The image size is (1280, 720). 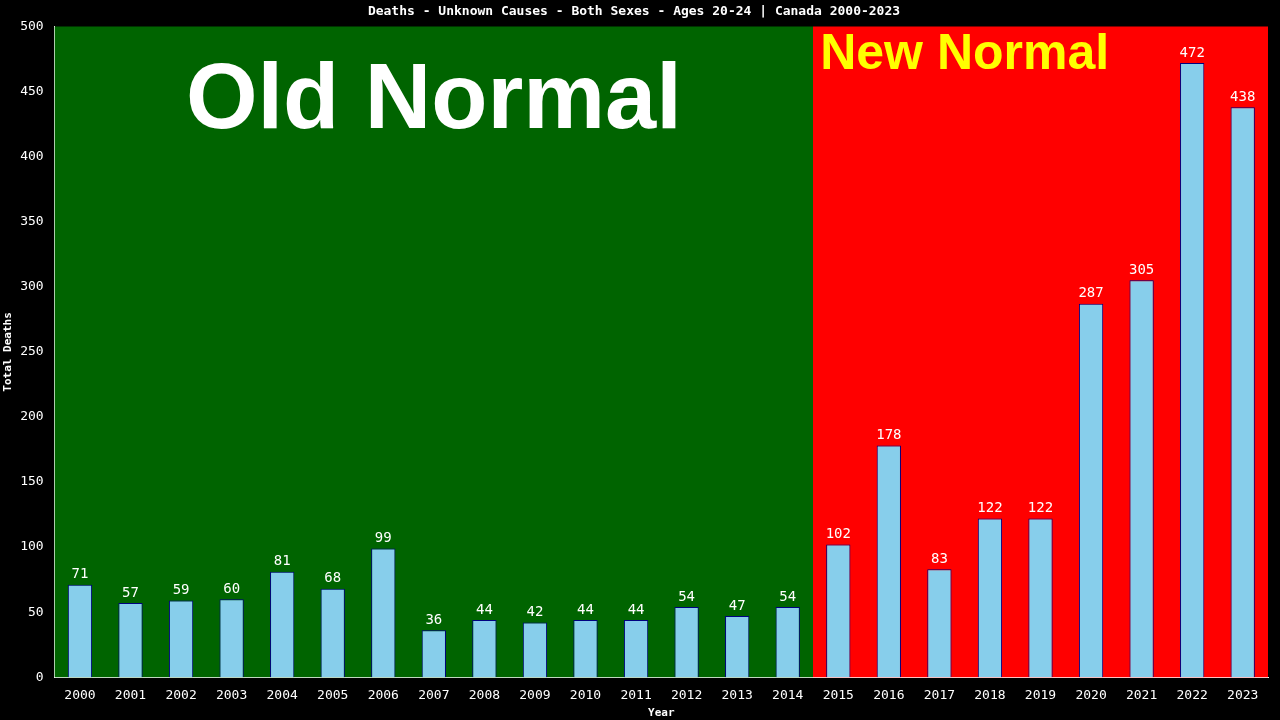 What do you see at coordinates (39, 676) in the screenshot?
I see `y-tick-label: 0` at bounding box center [39, 676].